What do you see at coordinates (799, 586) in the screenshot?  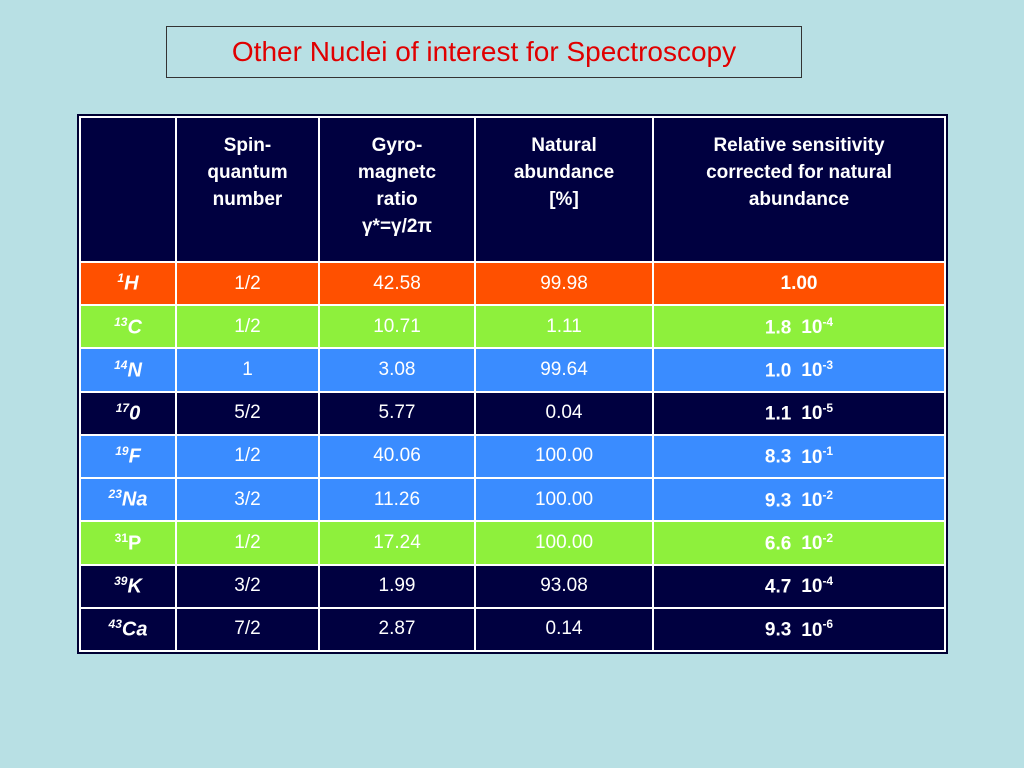 I see `sensitivity-cell: 4.7 10-4` at bounding box center [799, 586].